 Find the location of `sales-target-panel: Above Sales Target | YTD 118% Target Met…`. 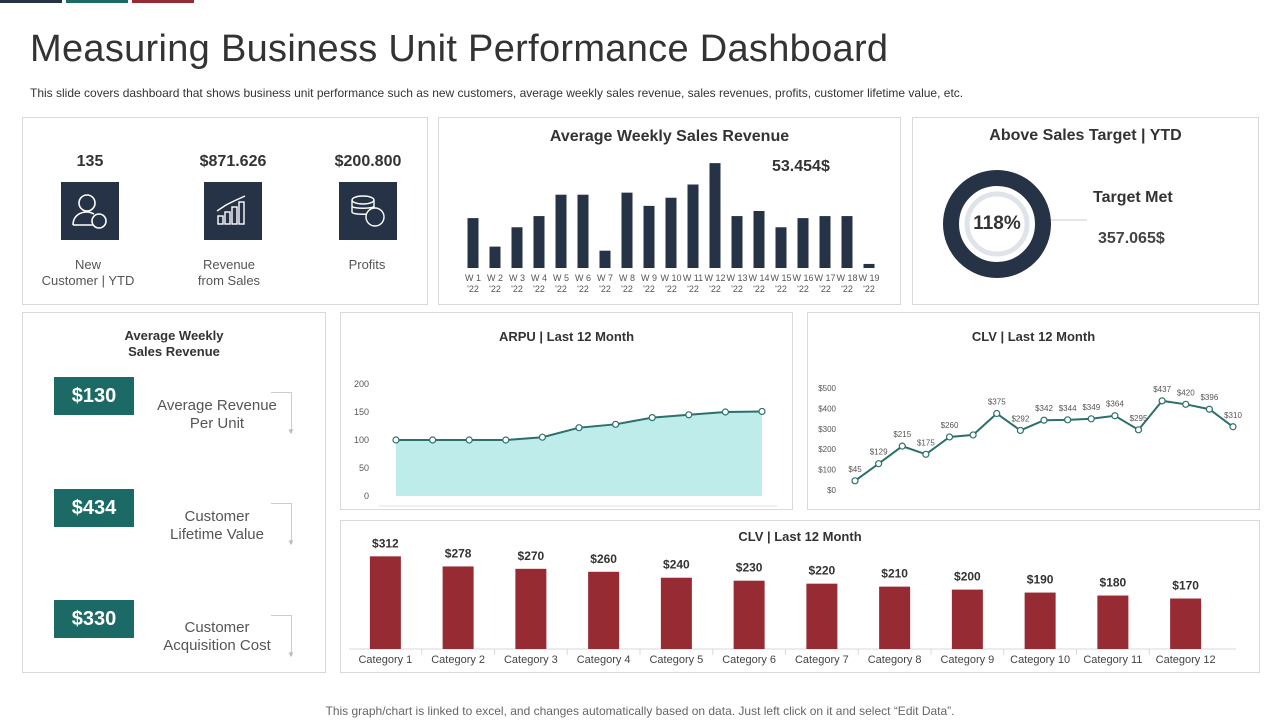

sales-target-panel: Above Sales Target | YTD 118% Target Met… is located at coordinates (1085, 211).